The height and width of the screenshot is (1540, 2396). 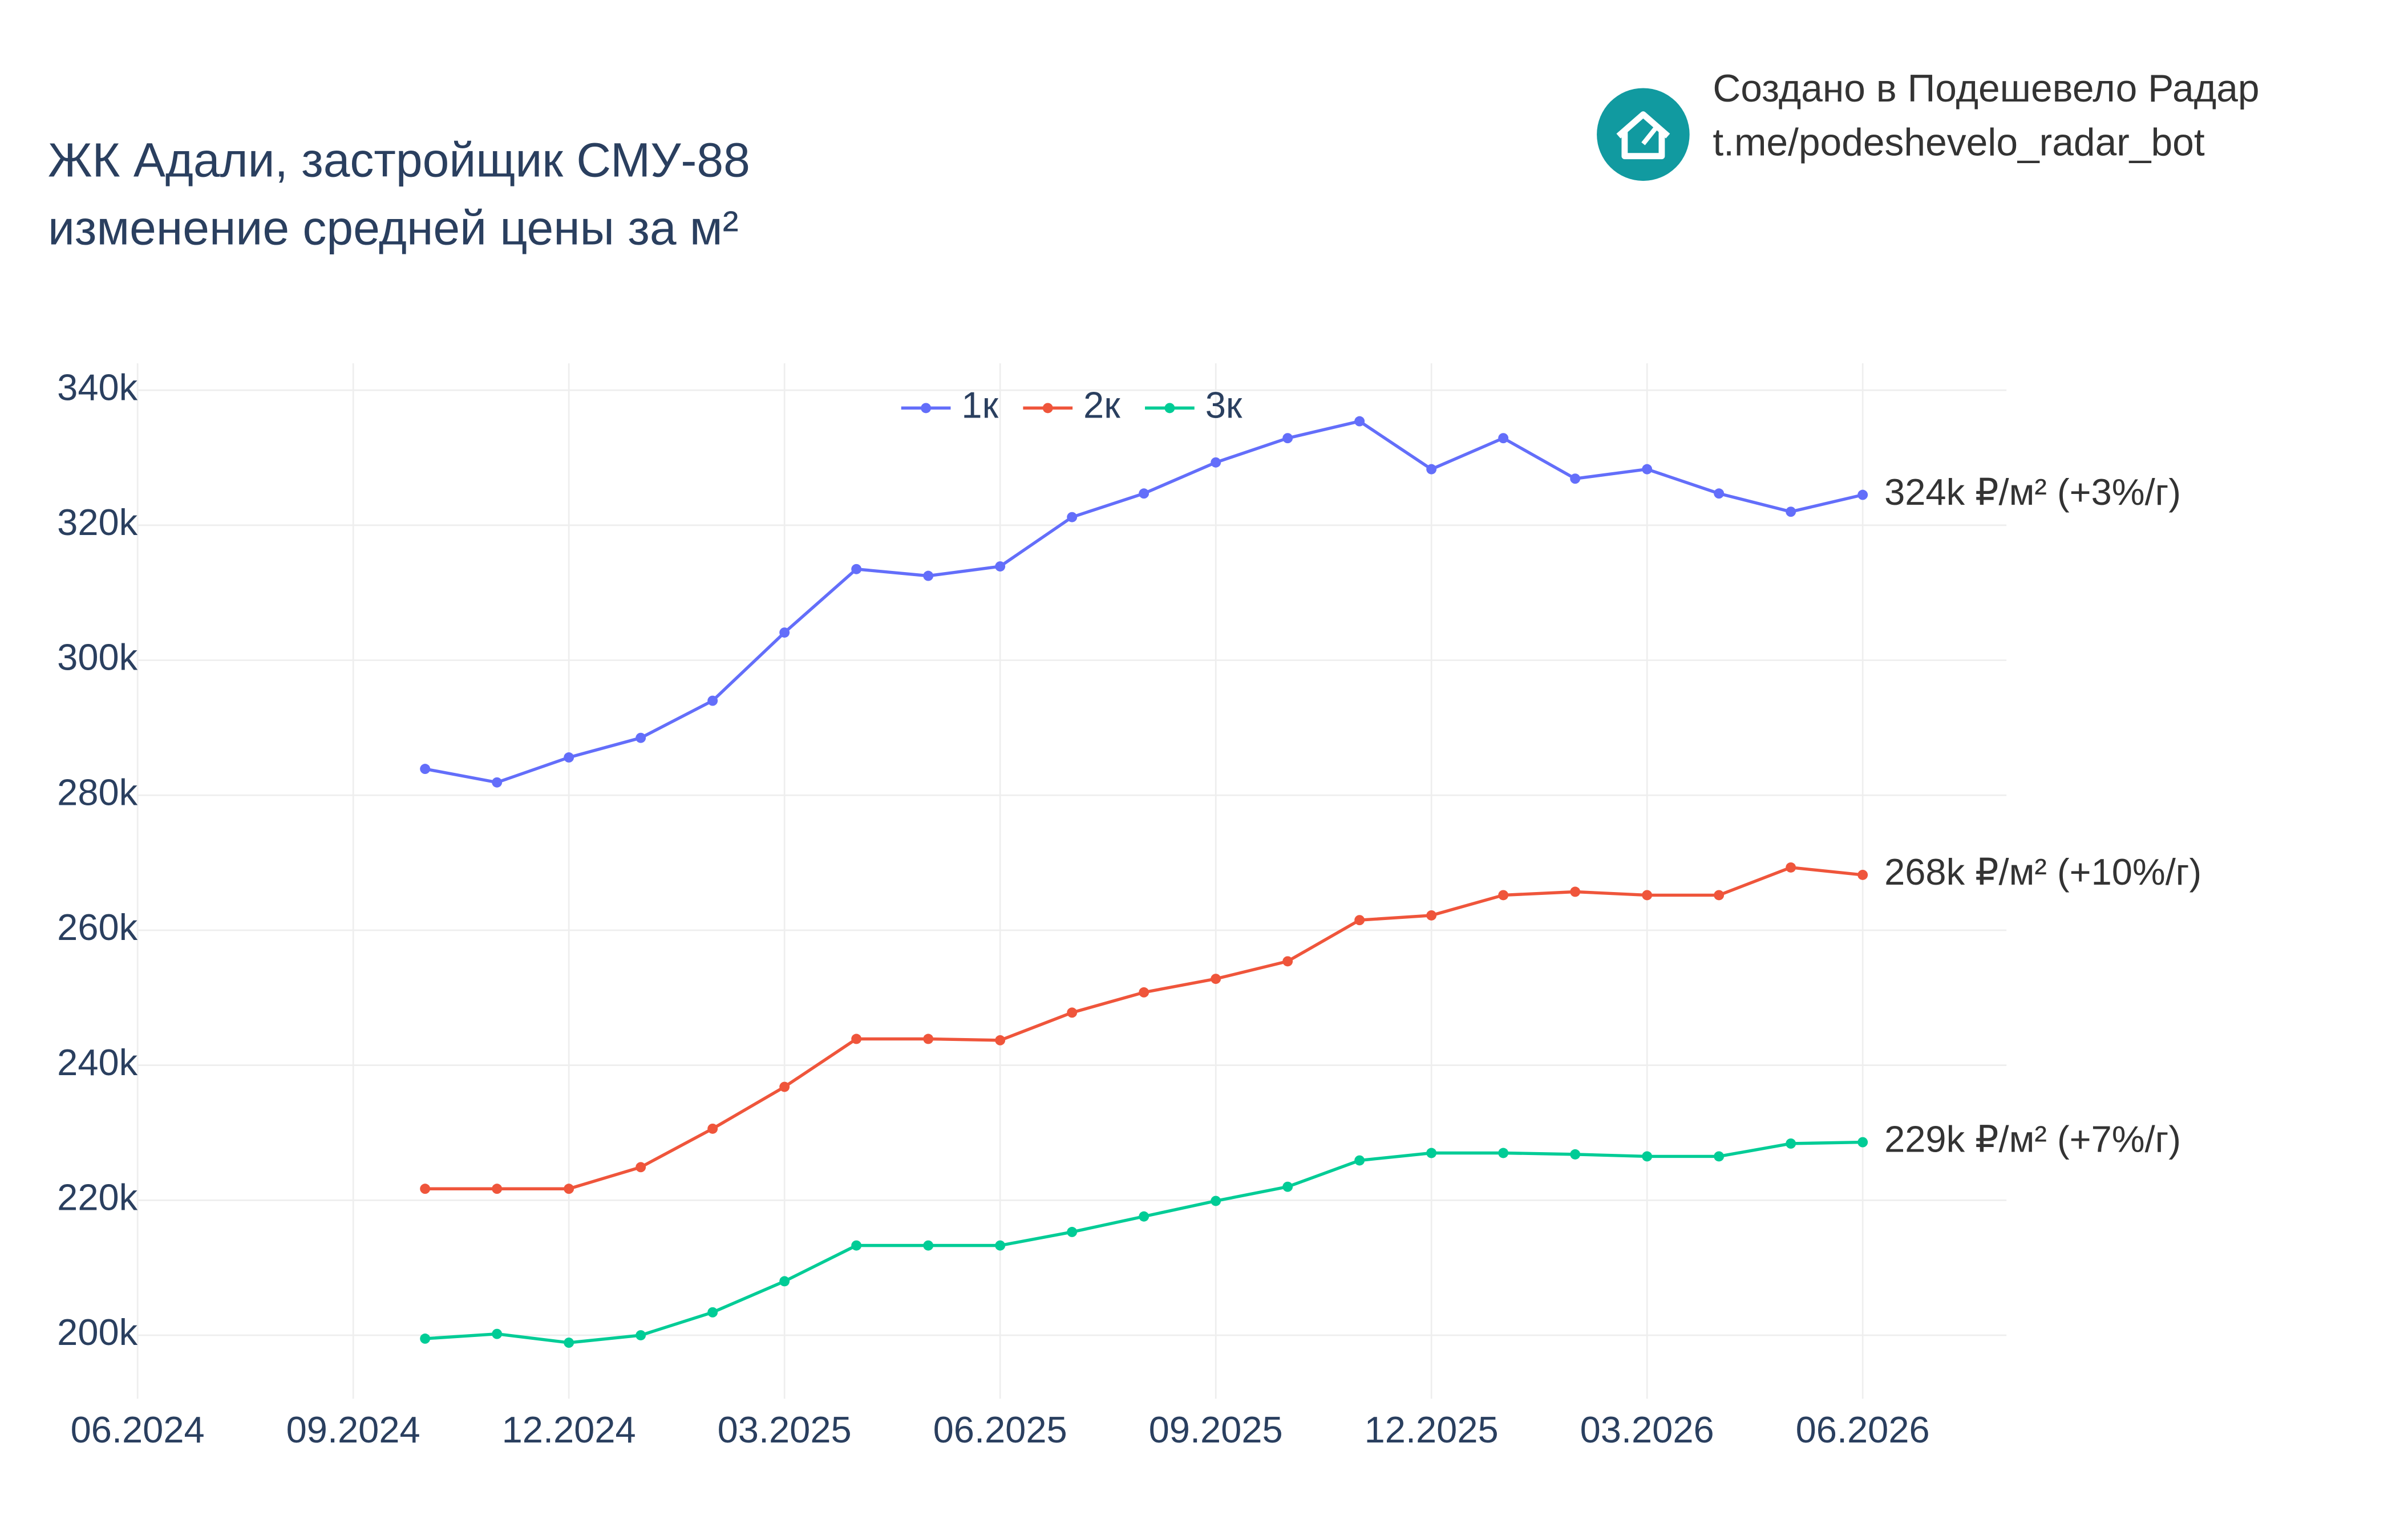 I want to click on logo, so click(x=1643, y=135).